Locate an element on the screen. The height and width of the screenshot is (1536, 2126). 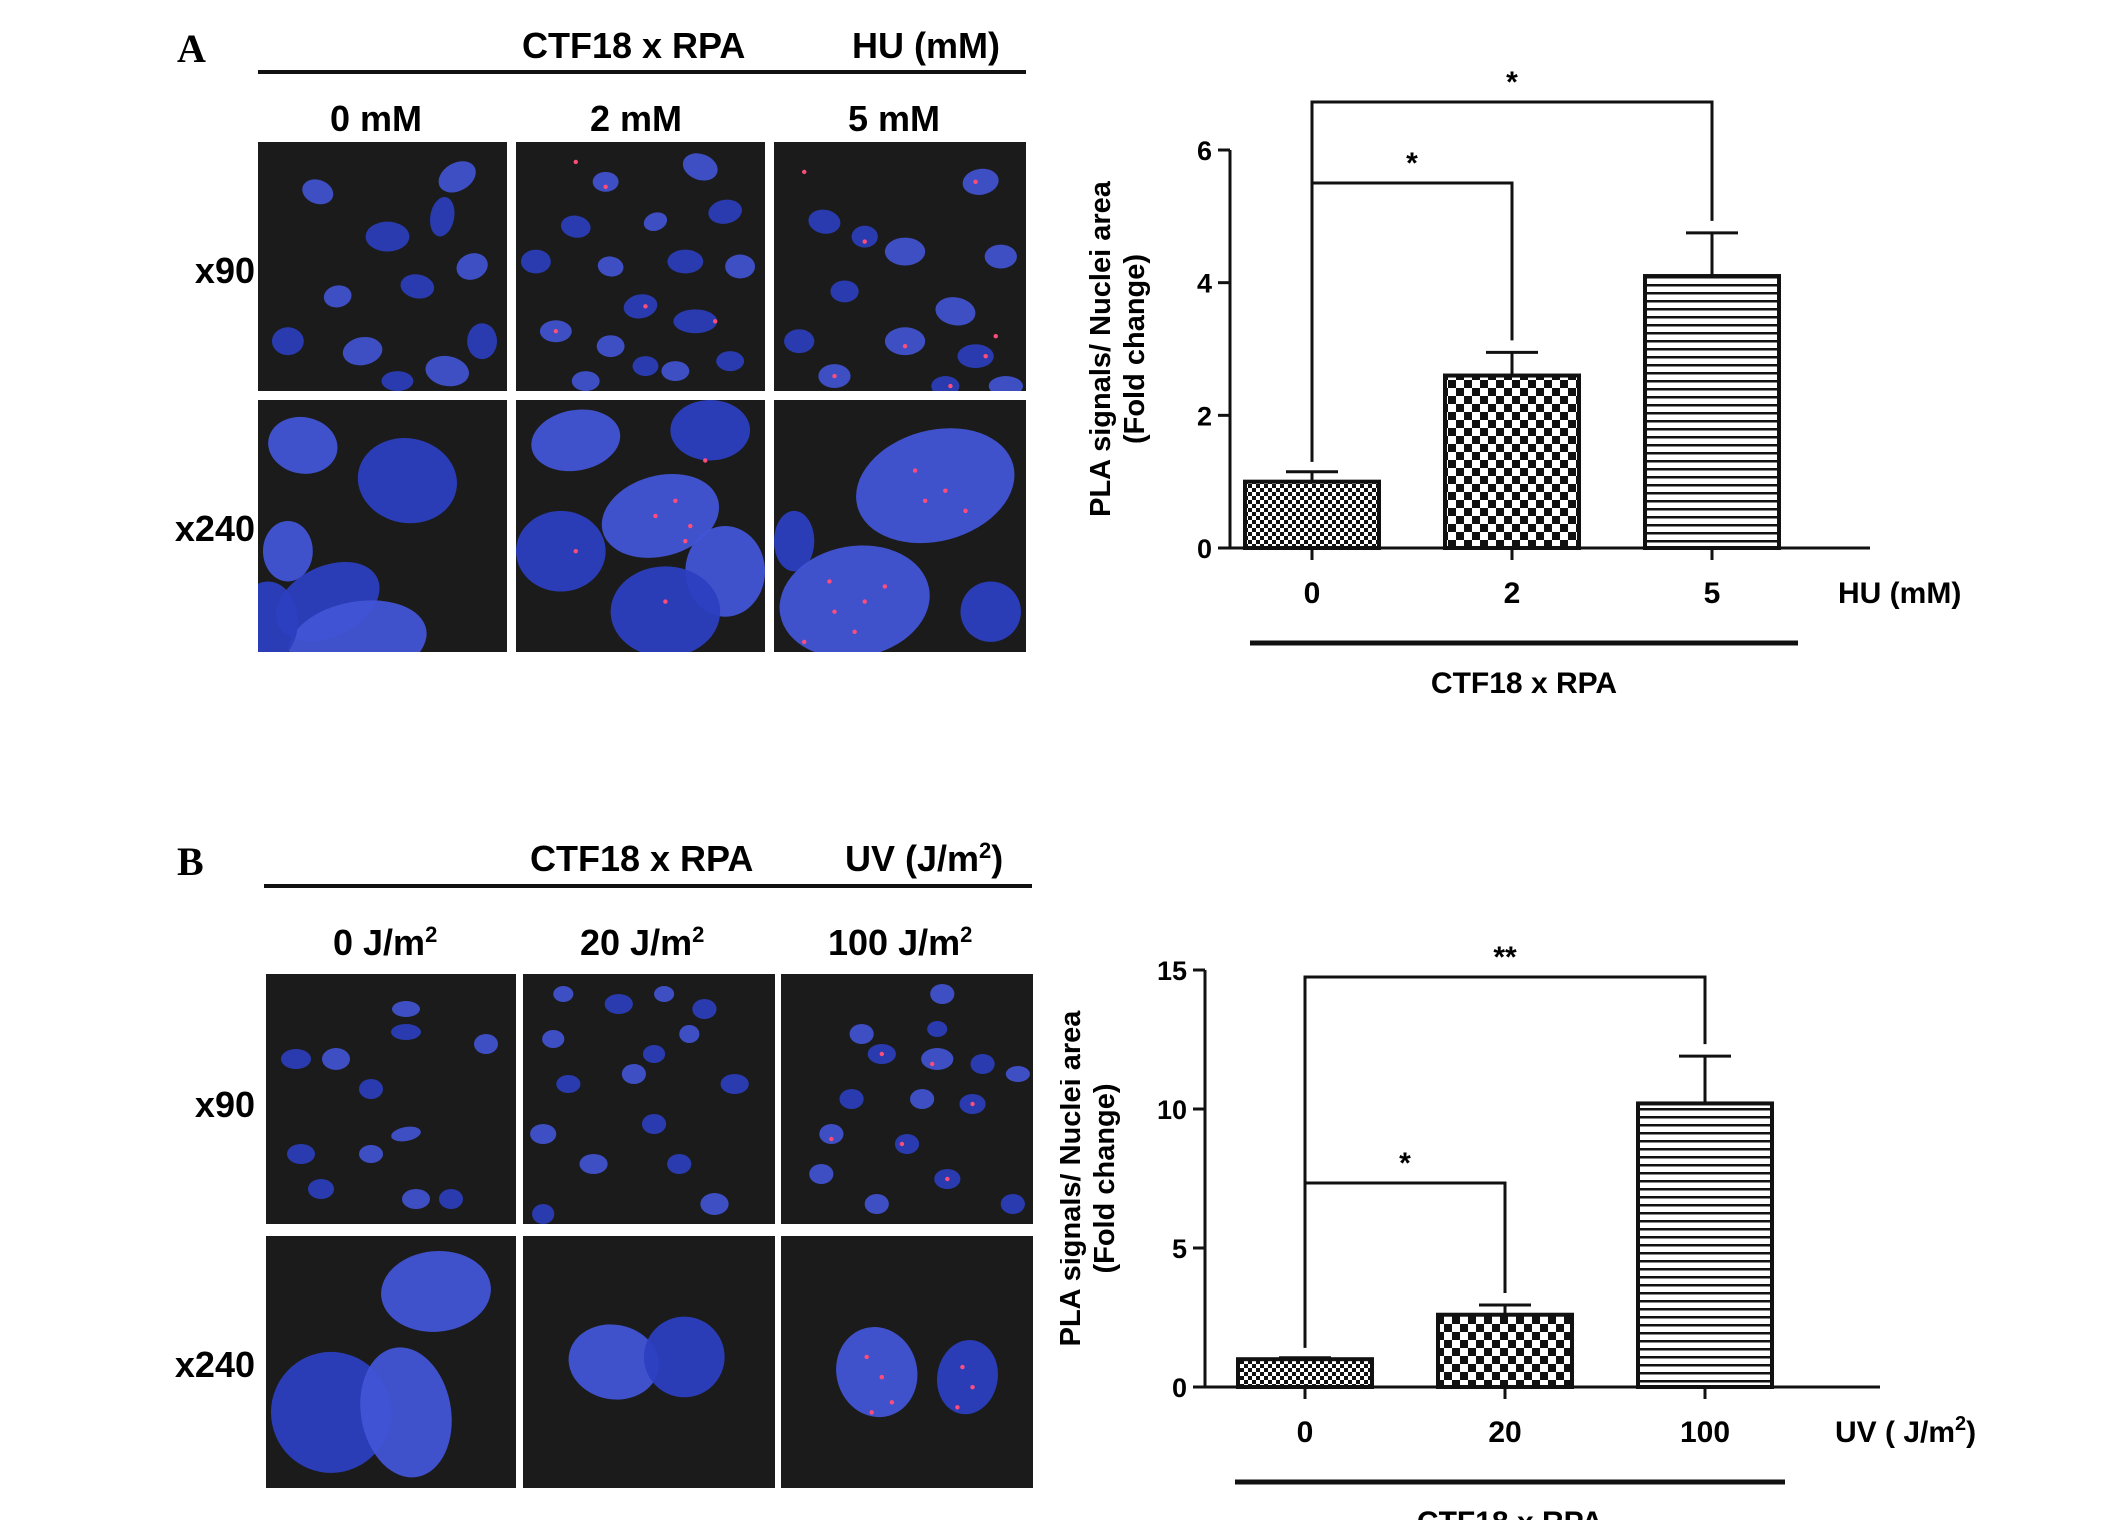
y-axis-label: PLA signals/ Nuclei area is located at coordinates (1073, 1178).